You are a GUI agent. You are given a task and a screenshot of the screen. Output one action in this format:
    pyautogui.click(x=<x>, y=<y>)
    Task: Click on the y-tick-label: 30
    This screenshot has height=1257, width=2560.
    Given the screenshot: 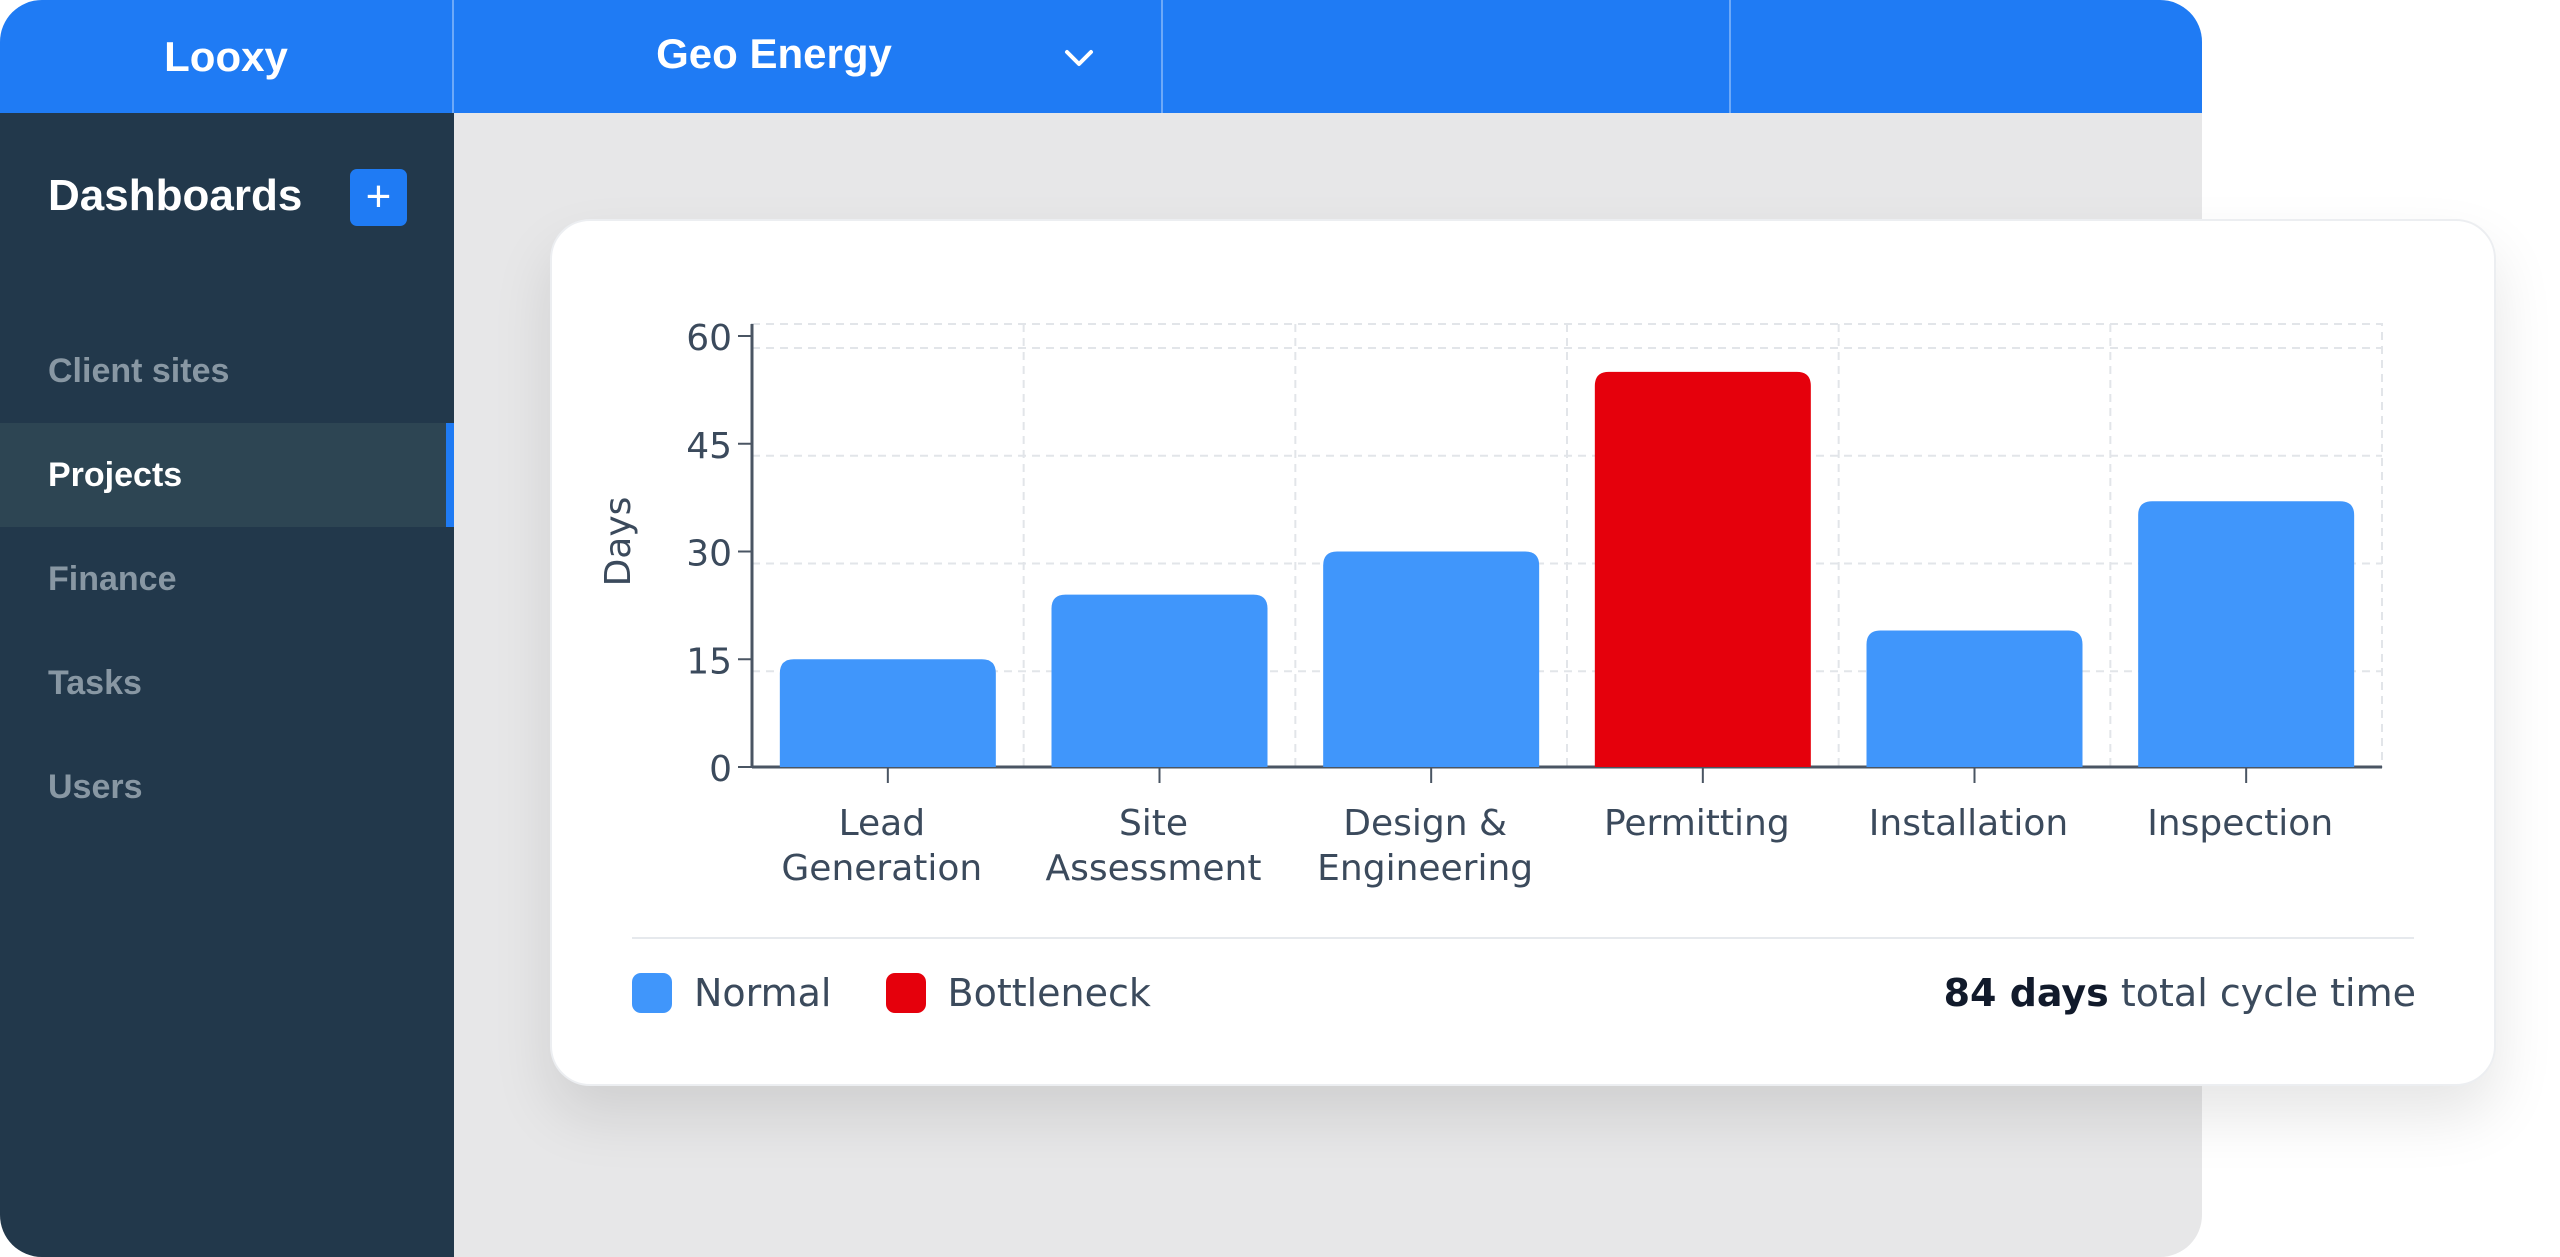 What is the action you would take?
    pyautogui.click(x=709, y=554)
    